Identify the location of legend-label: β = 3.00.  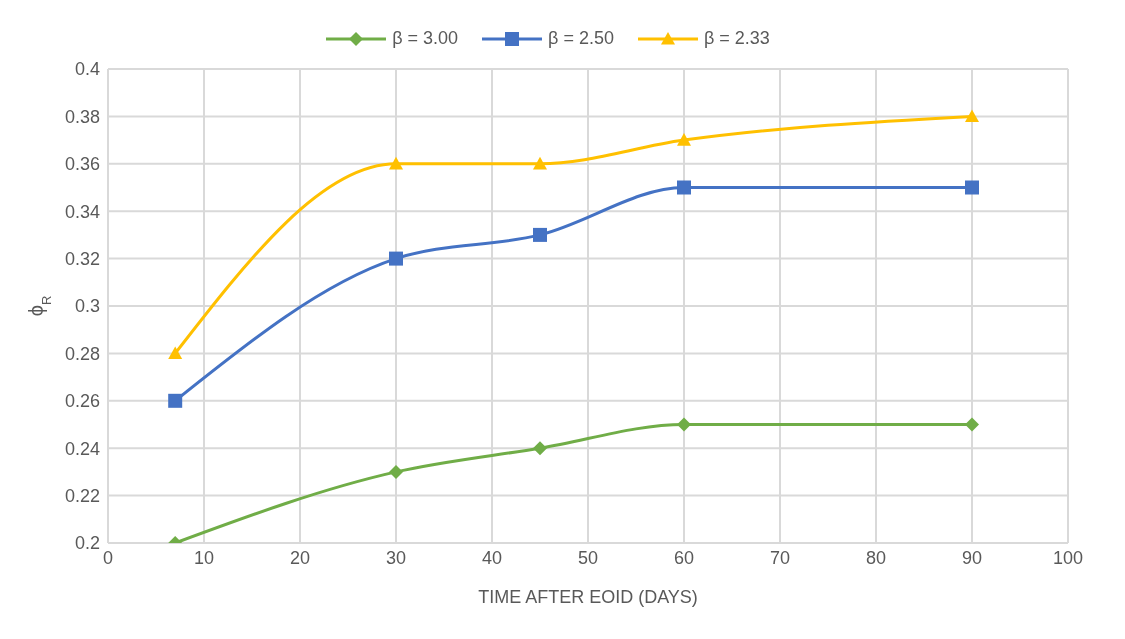
(425, 38).